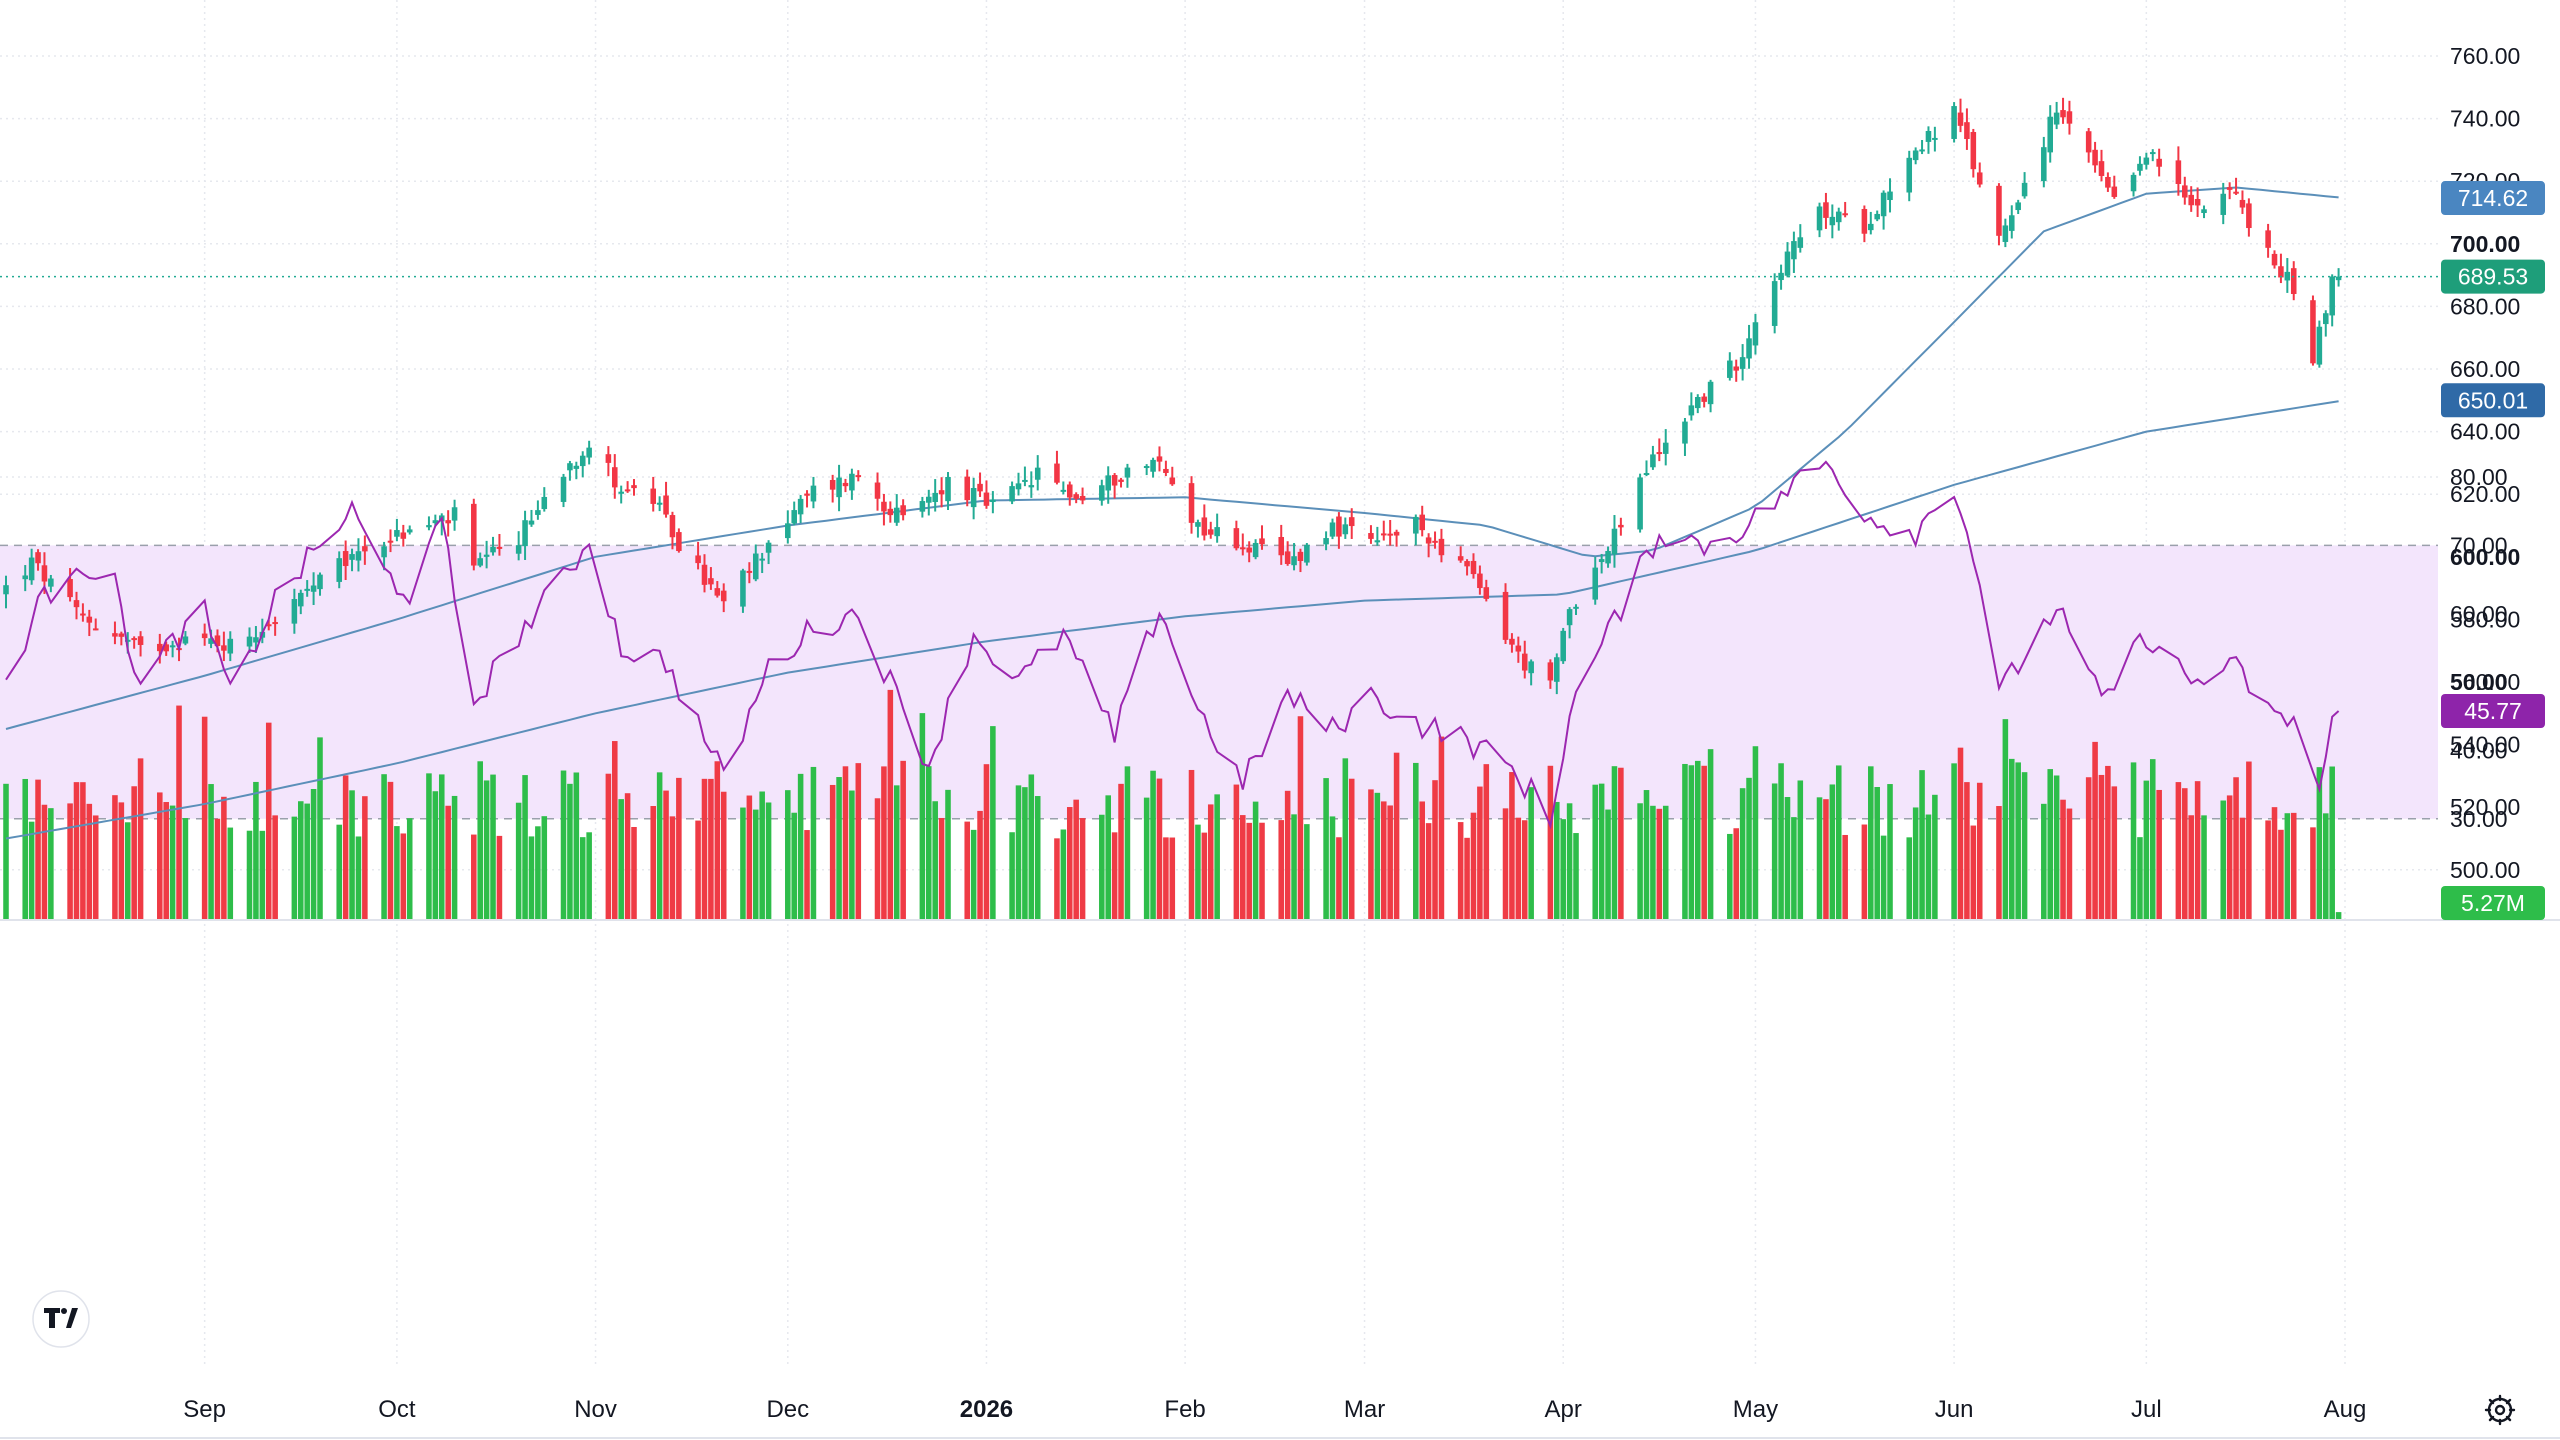 This screenshot has height=1440, width=2560. I want to click on time-axis: Sep Oct Nov Dec 2026 Feb Mar Apr May Jun Jul Aug, so click(1274, 1409).